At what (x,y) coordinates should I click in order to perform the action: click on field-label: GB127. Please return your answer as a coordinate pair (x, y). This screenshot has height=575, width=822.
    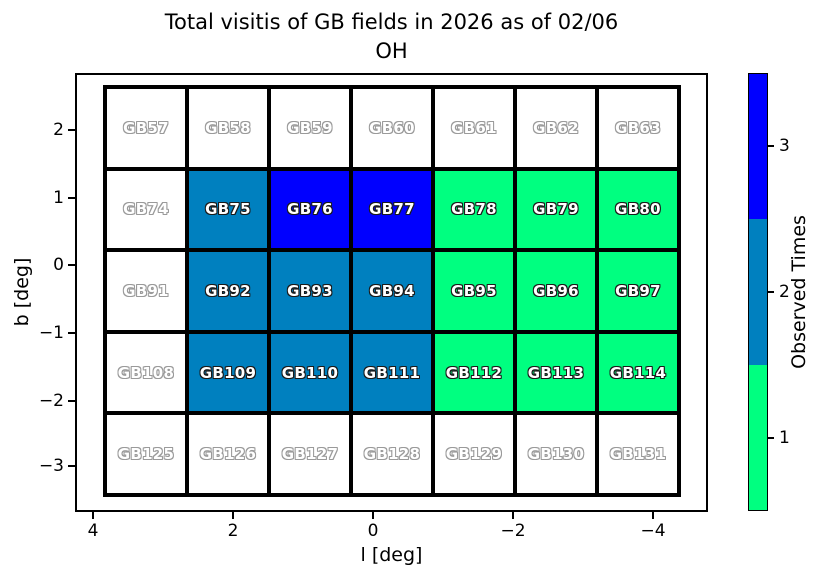
    Looking at the image, I should click on (310, 454).